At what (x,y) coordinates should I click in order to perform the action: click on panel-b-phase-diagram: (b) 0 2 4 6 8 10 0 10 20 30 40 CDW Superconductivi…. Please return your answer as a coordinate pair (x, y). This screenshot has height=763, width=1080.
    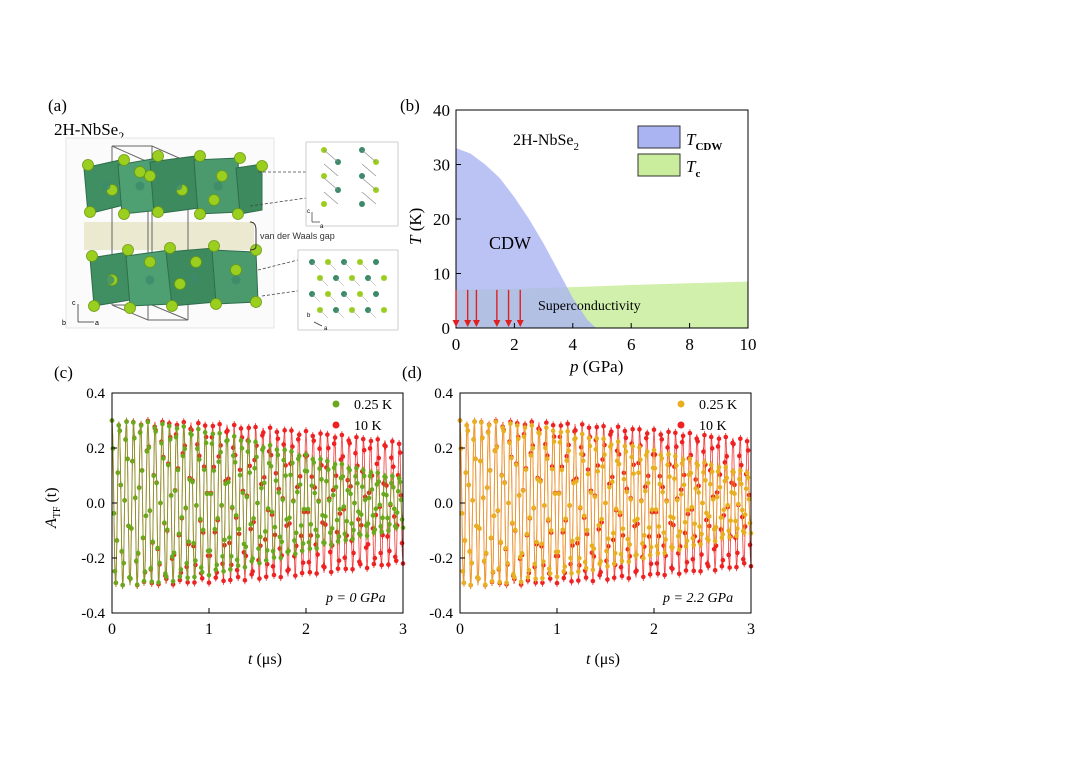
    Looking at the image, I should click on (578, 236).